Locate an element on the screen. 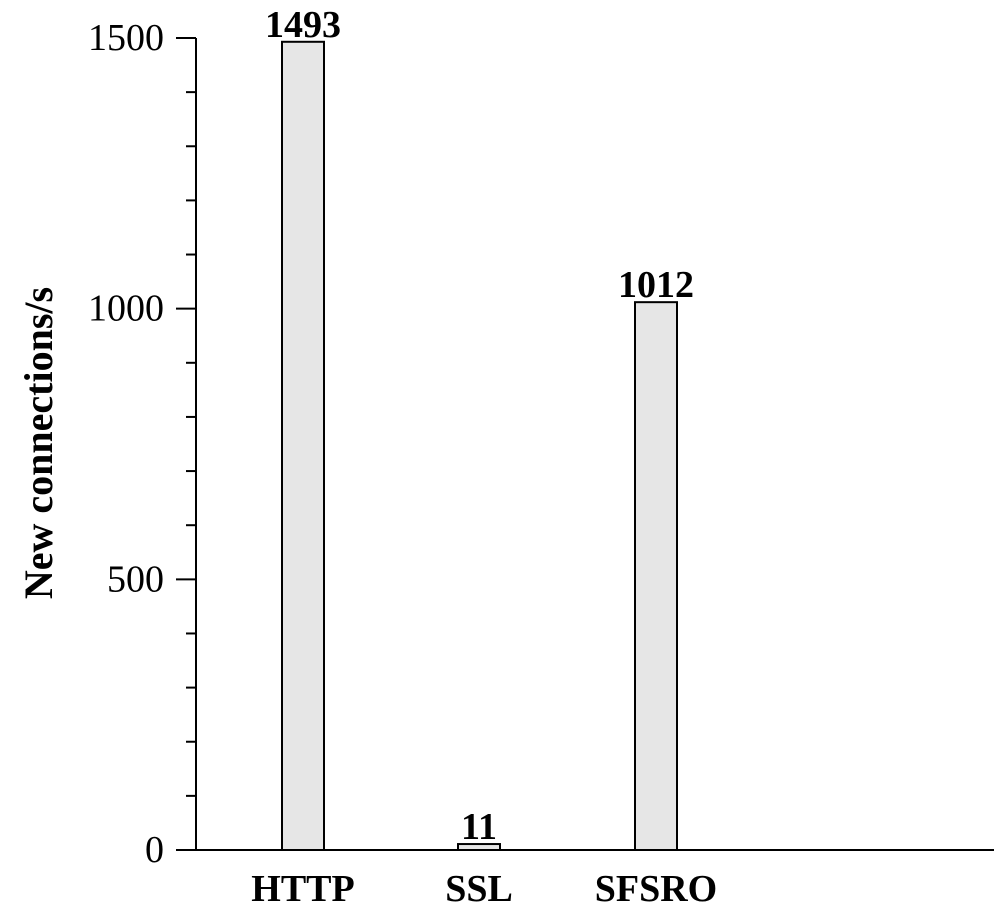 The width and height of the screenshot is (996, 914). y-tick-label: 0 is located at coordinates (154, 850).